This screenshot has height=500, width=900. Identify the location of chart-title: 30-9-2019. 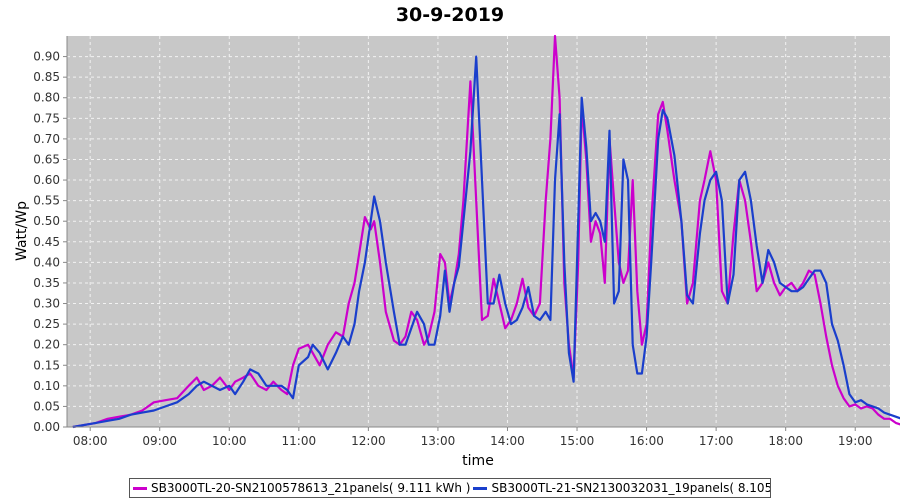
(450, 15).